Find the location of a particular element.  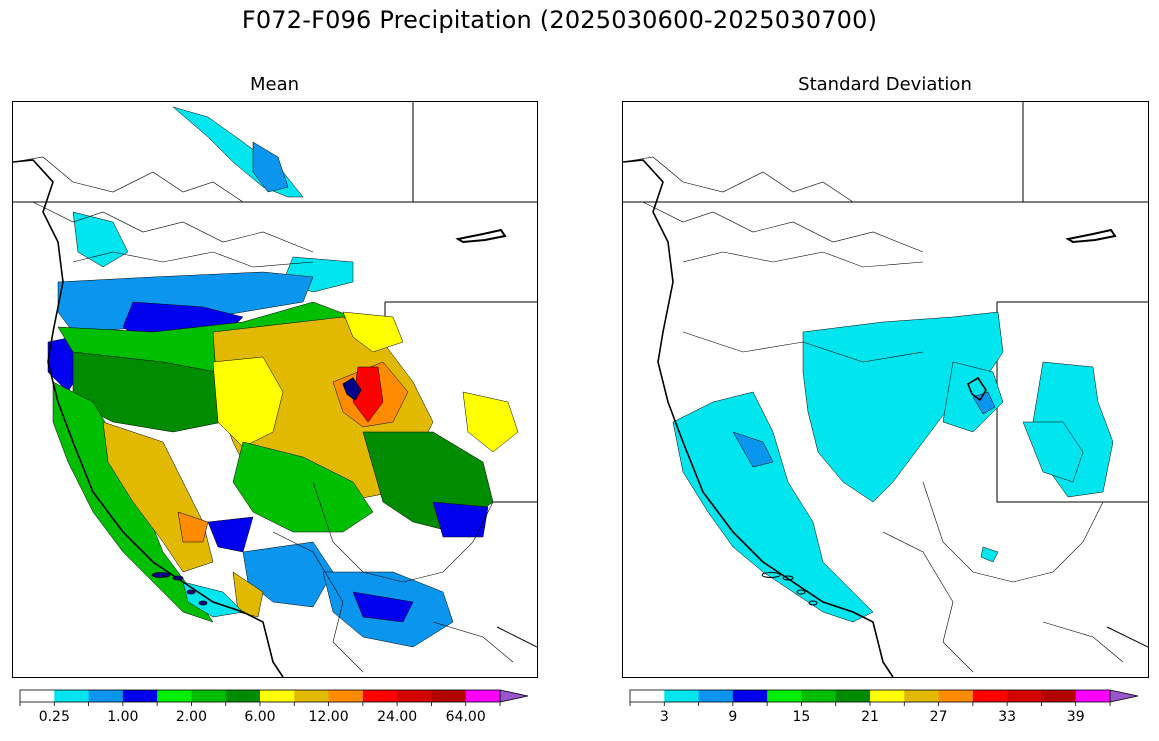

colorbar-tick-label: 15 is located at coordinates (802, 717).